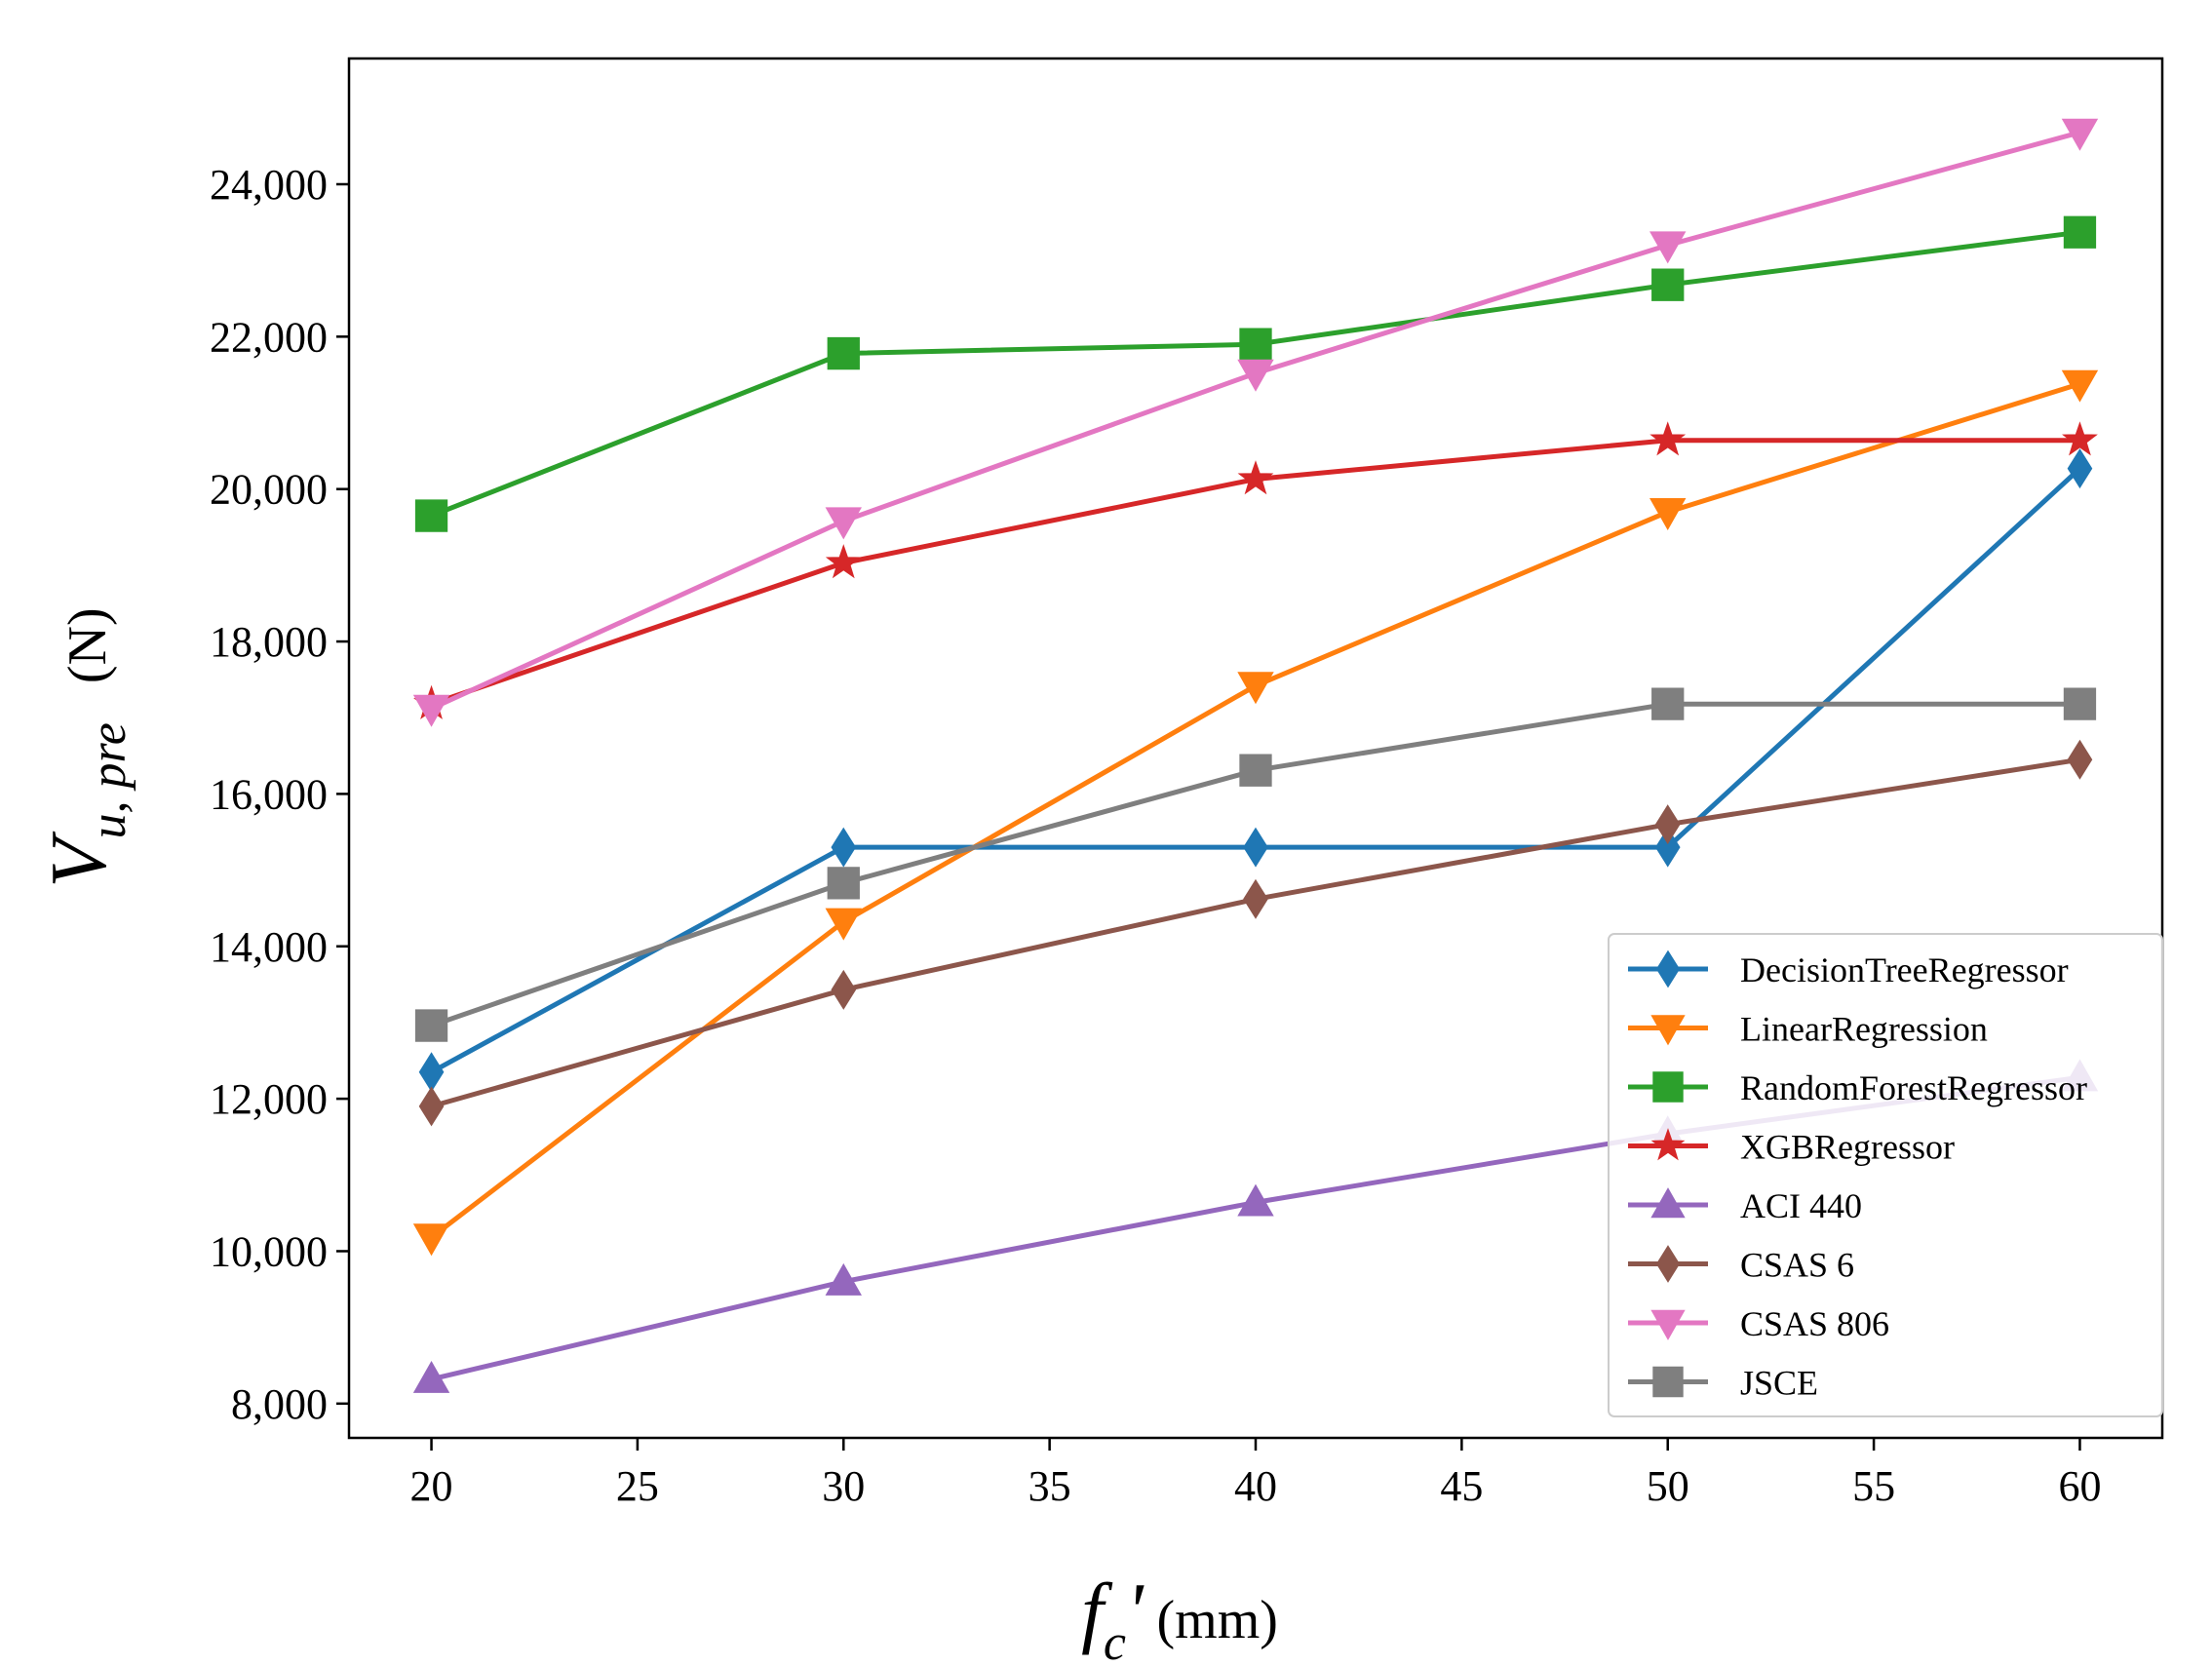  I want to click on x-tick-label: 50, so click(1668, 1486).